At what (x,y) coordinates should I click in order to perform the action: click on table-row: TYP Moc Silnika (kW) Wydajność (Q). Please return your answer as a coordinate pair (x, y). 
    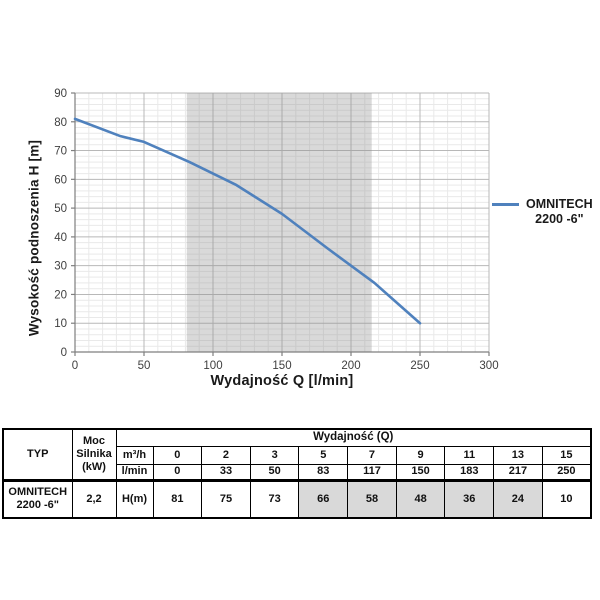
    Looking at the image, I should click on (297, 455).